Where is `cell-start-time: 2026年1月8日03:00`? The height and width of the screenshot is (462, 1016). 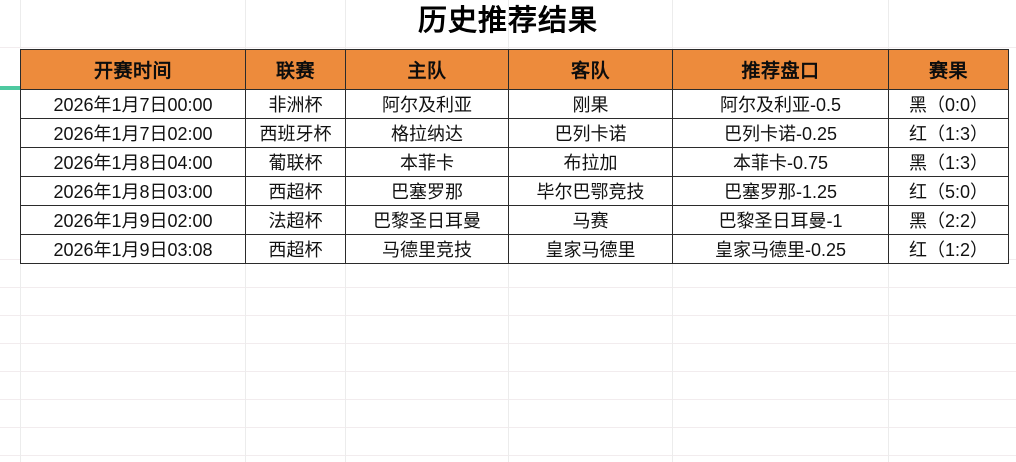
cell-start-time: 2026年1月8日03:00 is located at coordinates (133, 191).